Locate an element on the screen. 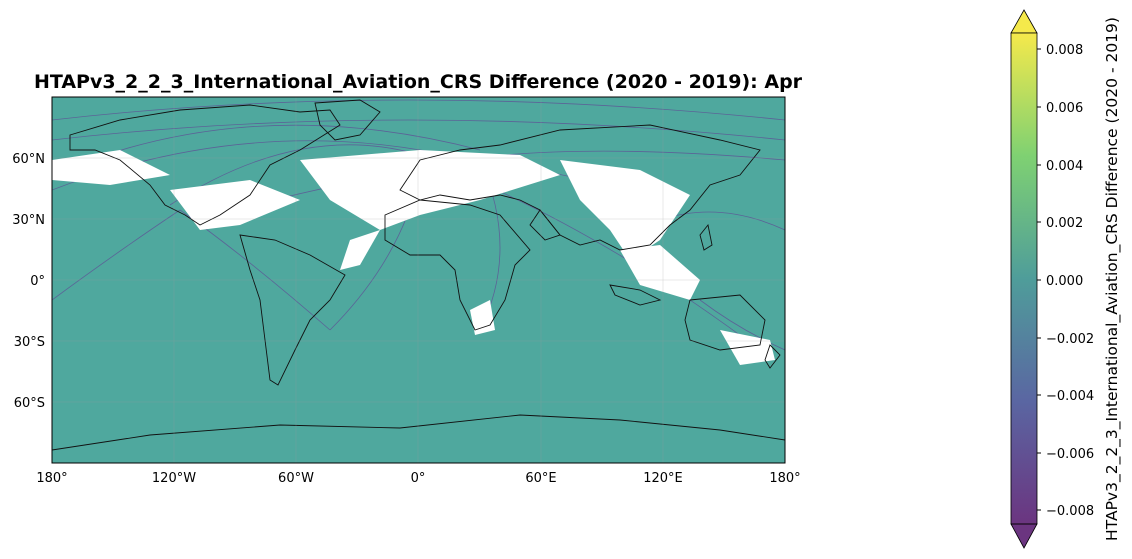 Image resolution: width=1132 pixels, height=559 pixels. lat-tick: 0° is located at coordinates (37, 281).